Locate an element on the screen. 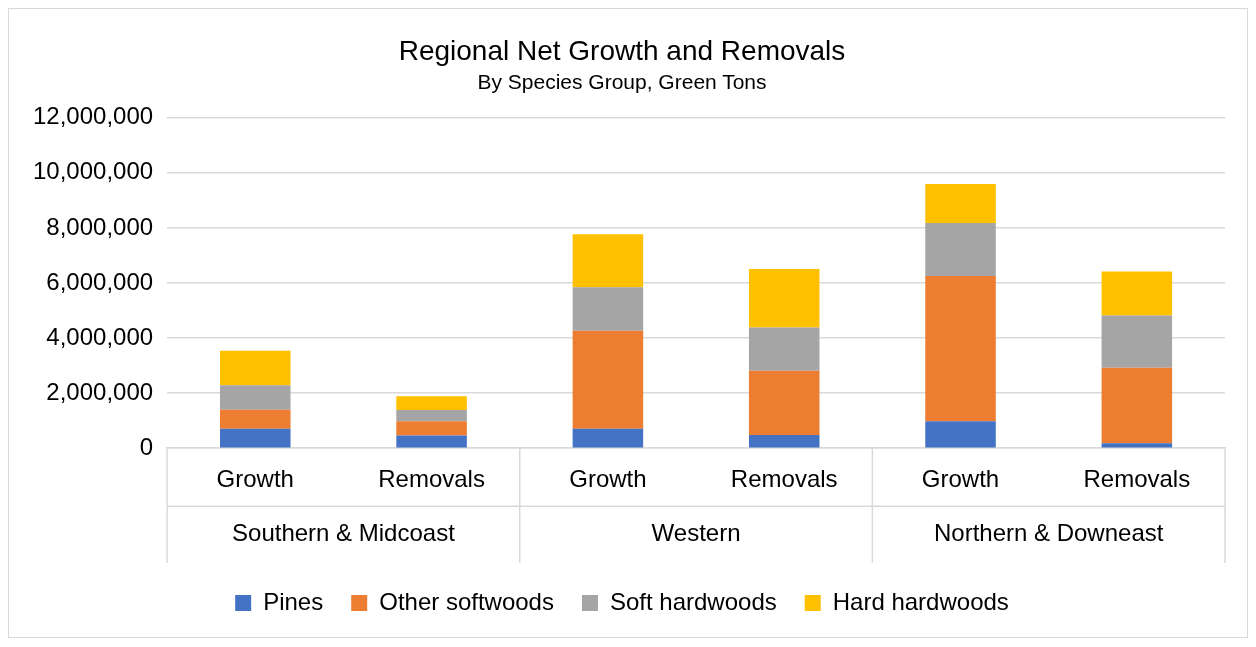 The width and height of the screenshot is (1256, 647). legend-label: Other softwoods is located at coordinates (466, 601).